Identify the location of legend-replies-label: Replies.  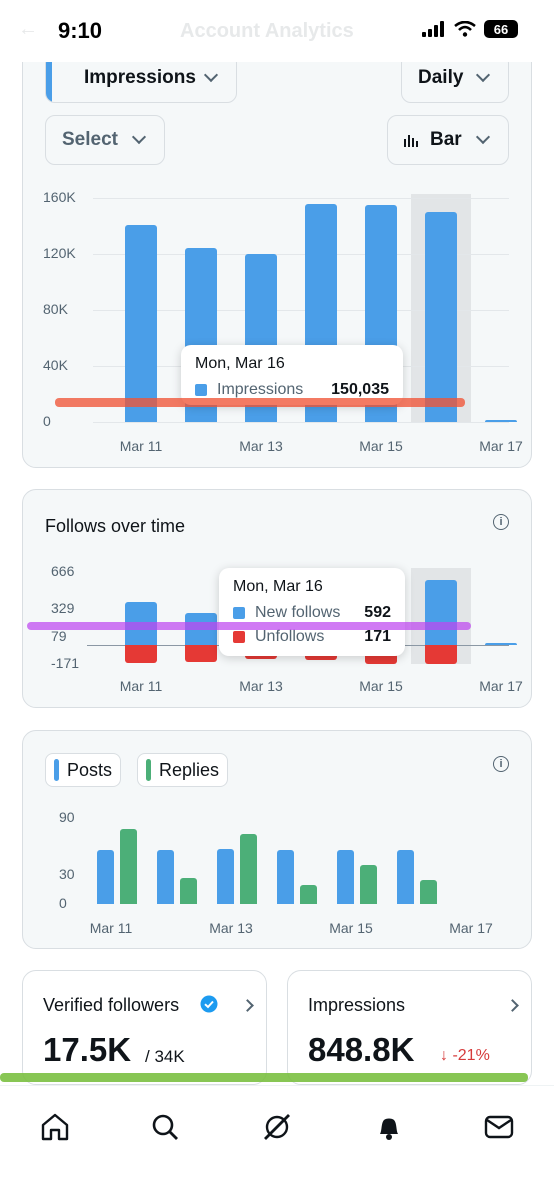
(189, 769).